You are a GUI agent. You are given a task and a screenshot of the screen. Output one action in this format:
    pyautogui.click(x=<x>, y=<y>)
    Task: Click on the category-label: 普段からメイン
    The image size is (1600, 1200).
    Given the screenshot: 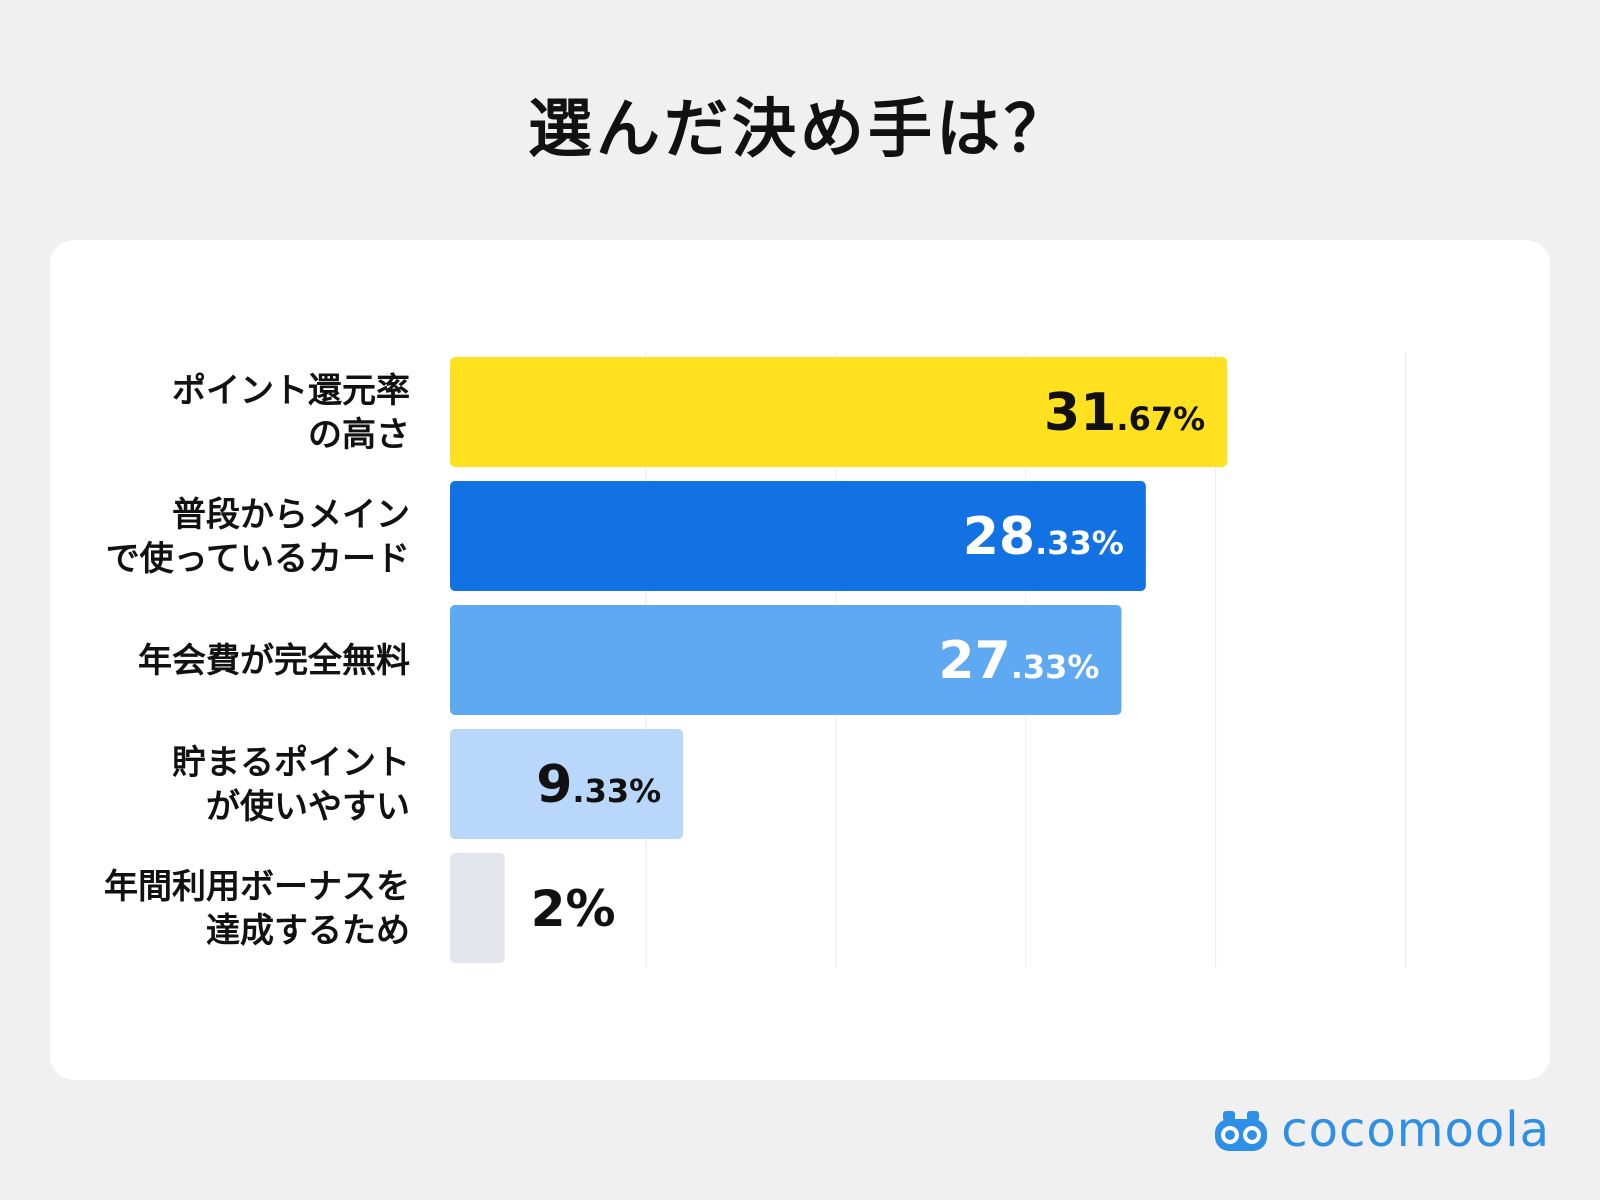 What is the action you would take?
    pyautogui.click(x=291, y=515)
    